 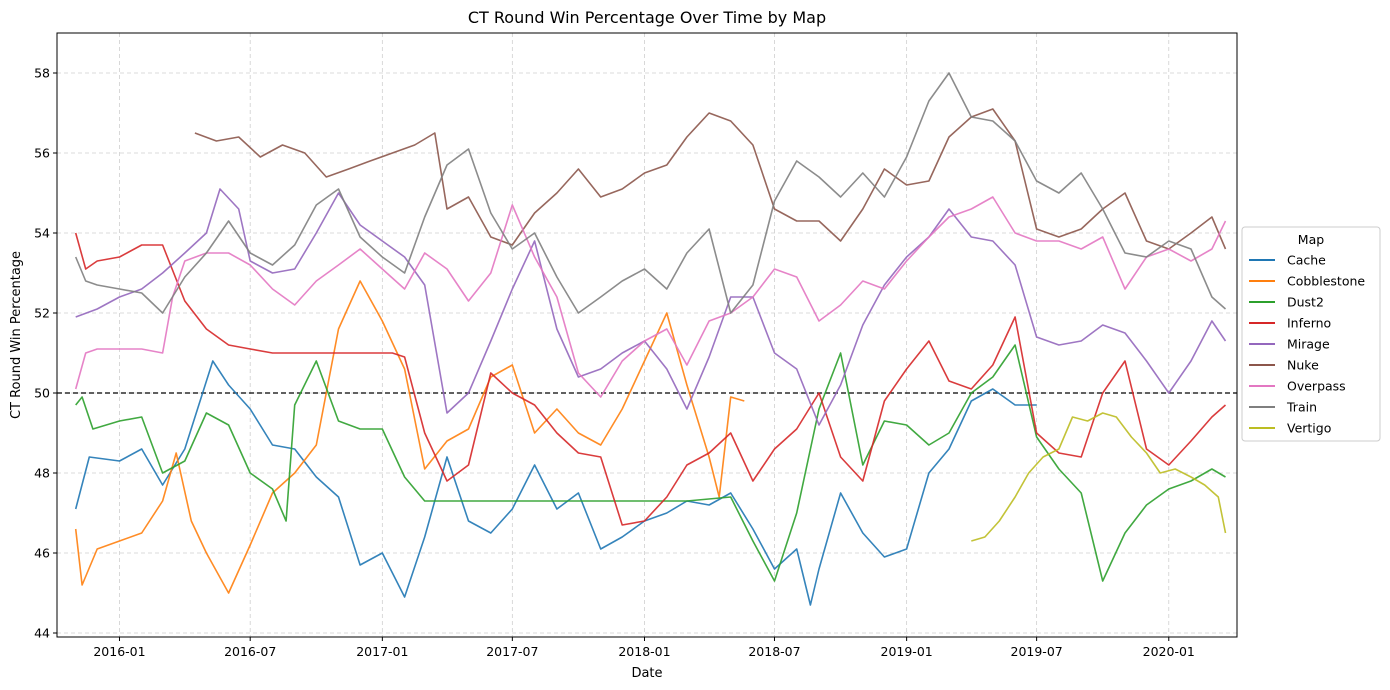 What do you see at coordinates (42, 153) in the screenshot?
I see `y-tick-label: 56` at bounding box center [42, 153].